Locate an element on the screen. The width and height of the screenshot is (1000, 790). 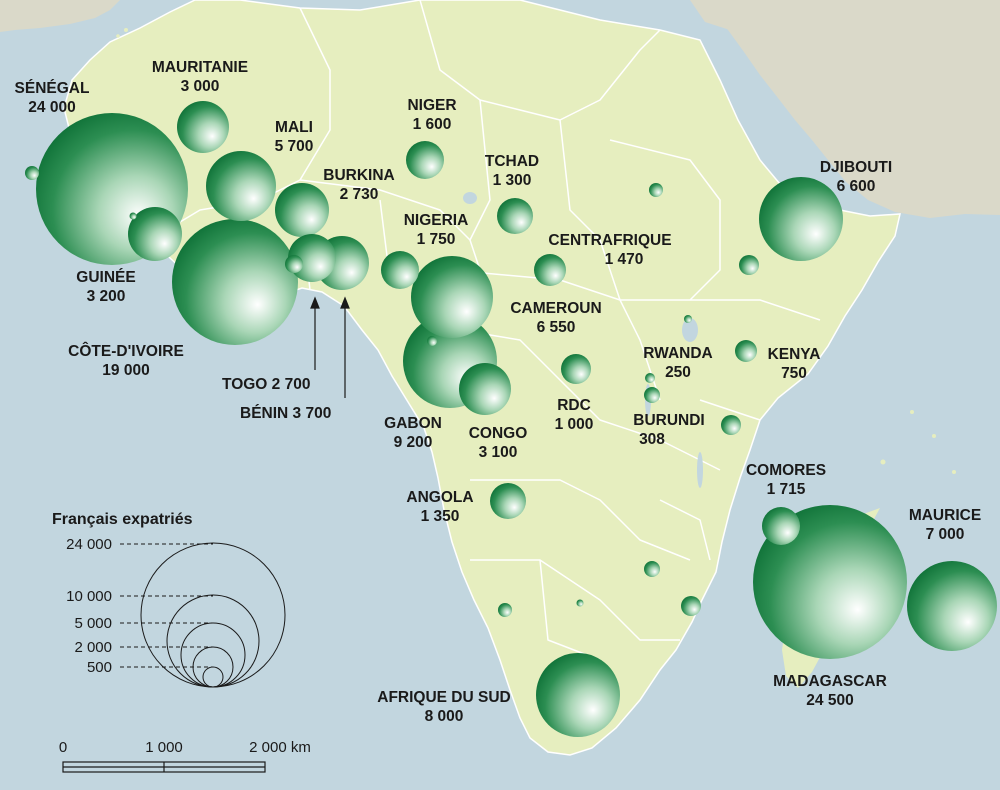
label-madagascar-value: 24 500 is located at coordinates (829, 700).